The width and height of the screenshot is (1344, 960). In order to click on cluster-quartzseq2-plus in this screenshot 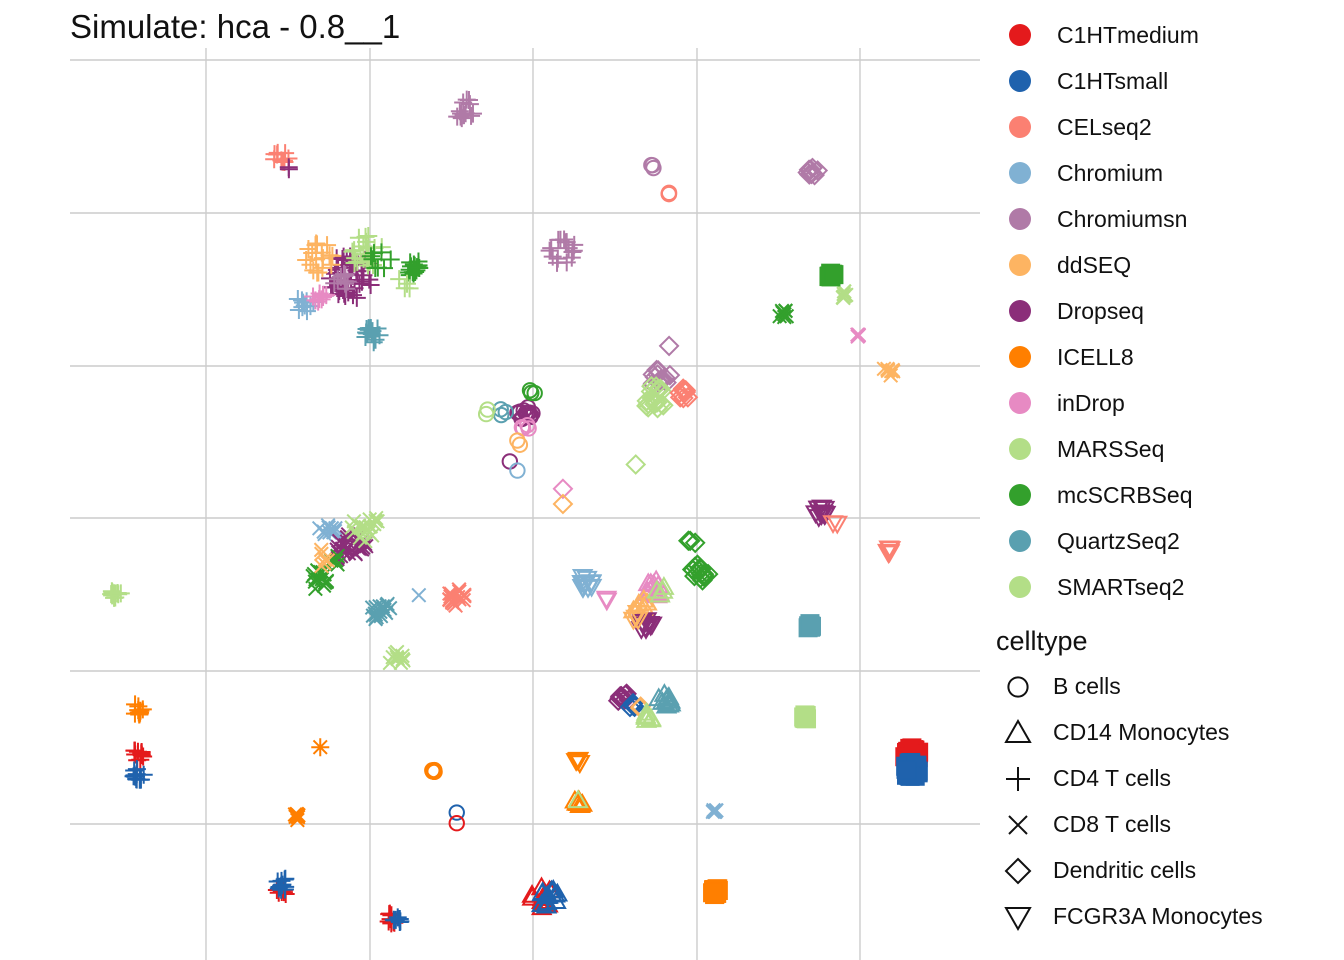, I will do `click(372, 335)`.